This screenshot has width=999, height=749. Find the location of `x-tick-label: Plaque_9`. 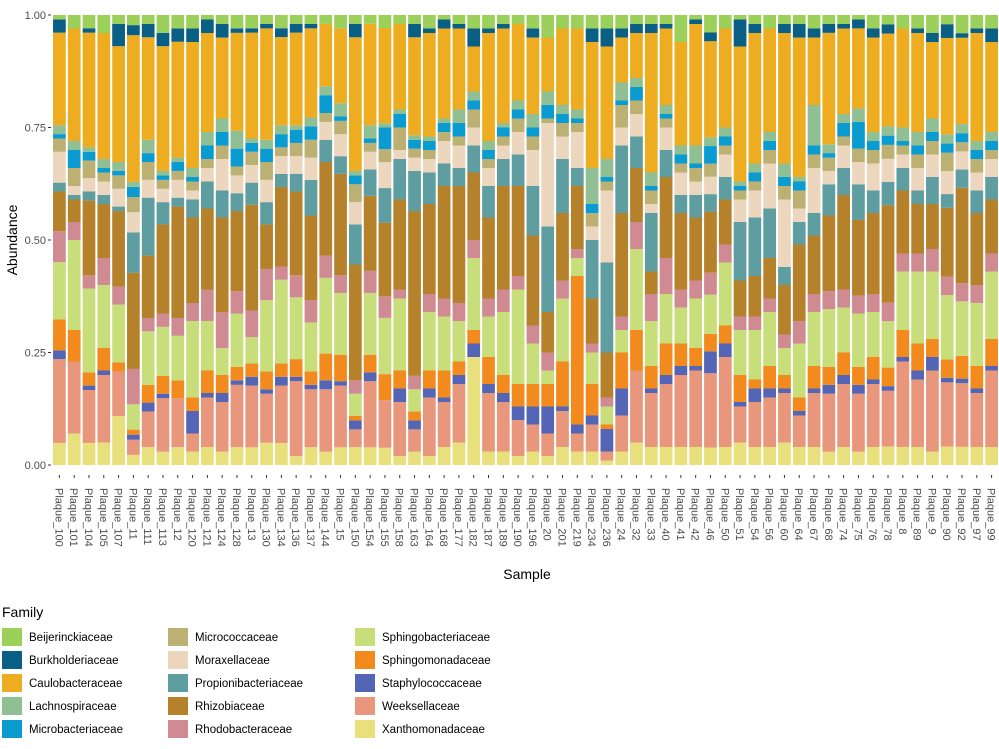

x-tick-label: Plaque_9 is located at coordinates (931, 511).